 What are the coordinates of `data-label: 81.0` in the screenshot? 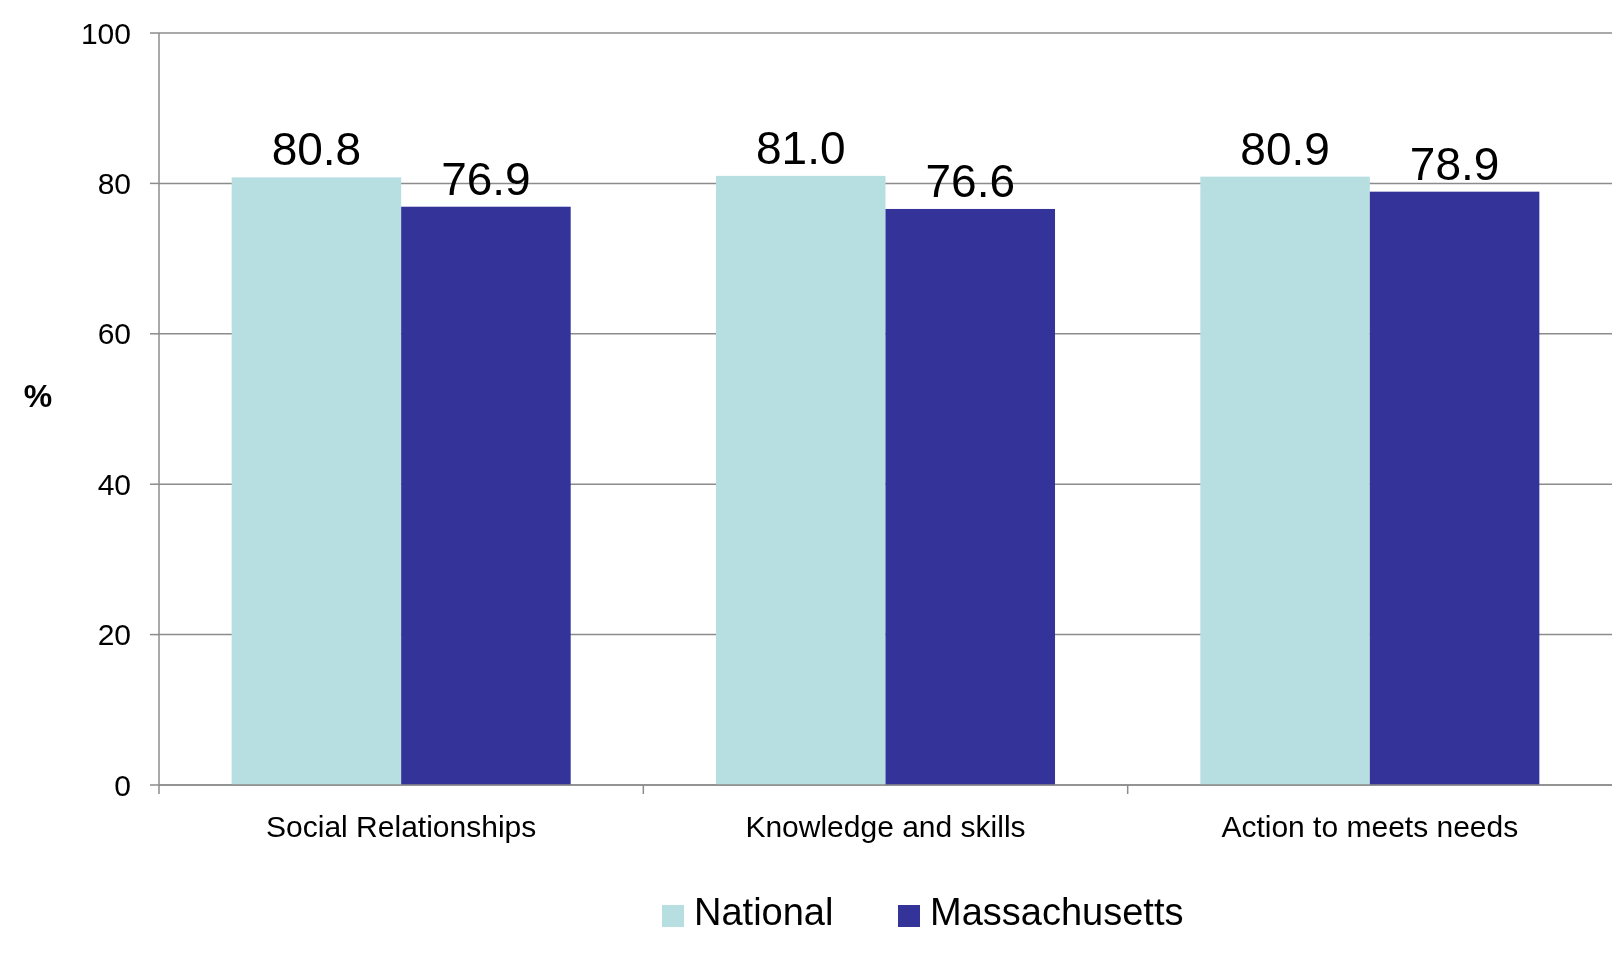 It's located at (800, 147).